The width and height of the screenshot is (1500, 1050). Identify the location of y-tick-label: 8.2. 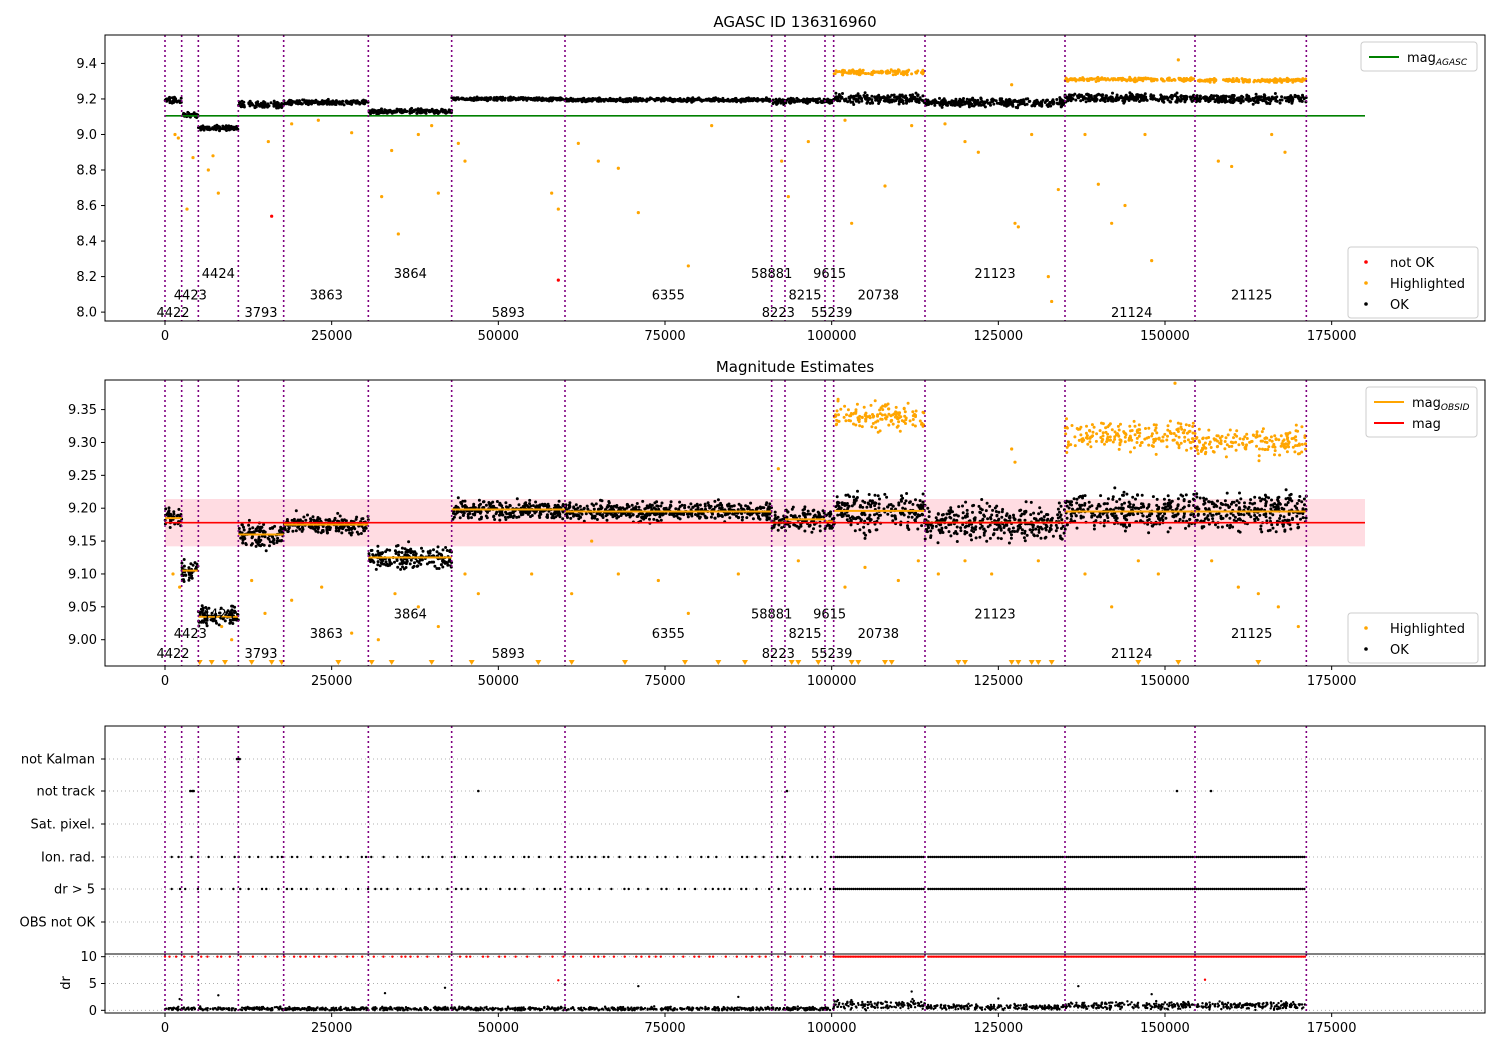
(86, 277).